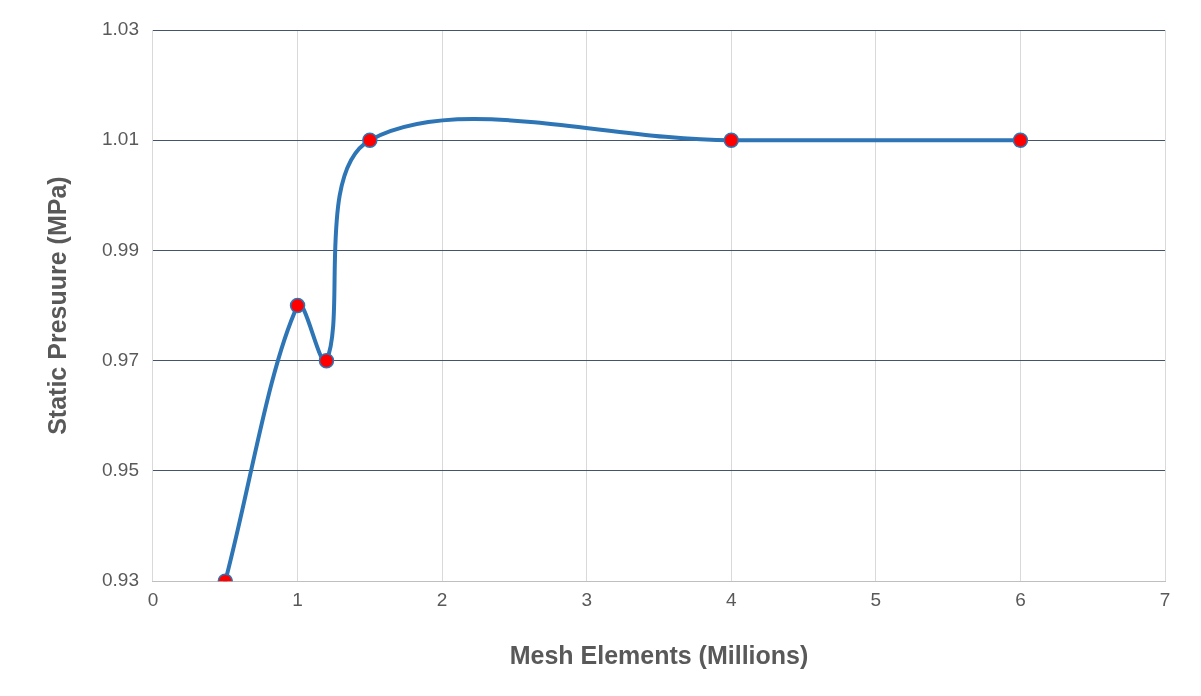 The image size is (1201, 696). Describe the element at coordinates (120, 139) in the screenshot. I see `y-tick-label: 1.01` at that location.